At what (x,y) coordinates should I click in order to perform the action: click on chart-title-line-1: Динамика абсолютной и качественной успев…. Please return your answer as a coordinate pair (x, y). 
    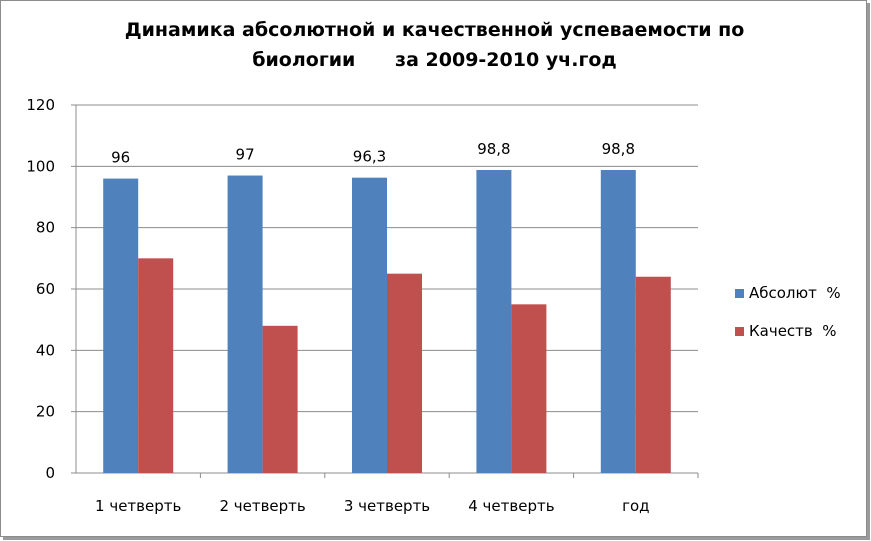
    Looking at the image, I should click on (434, 30).